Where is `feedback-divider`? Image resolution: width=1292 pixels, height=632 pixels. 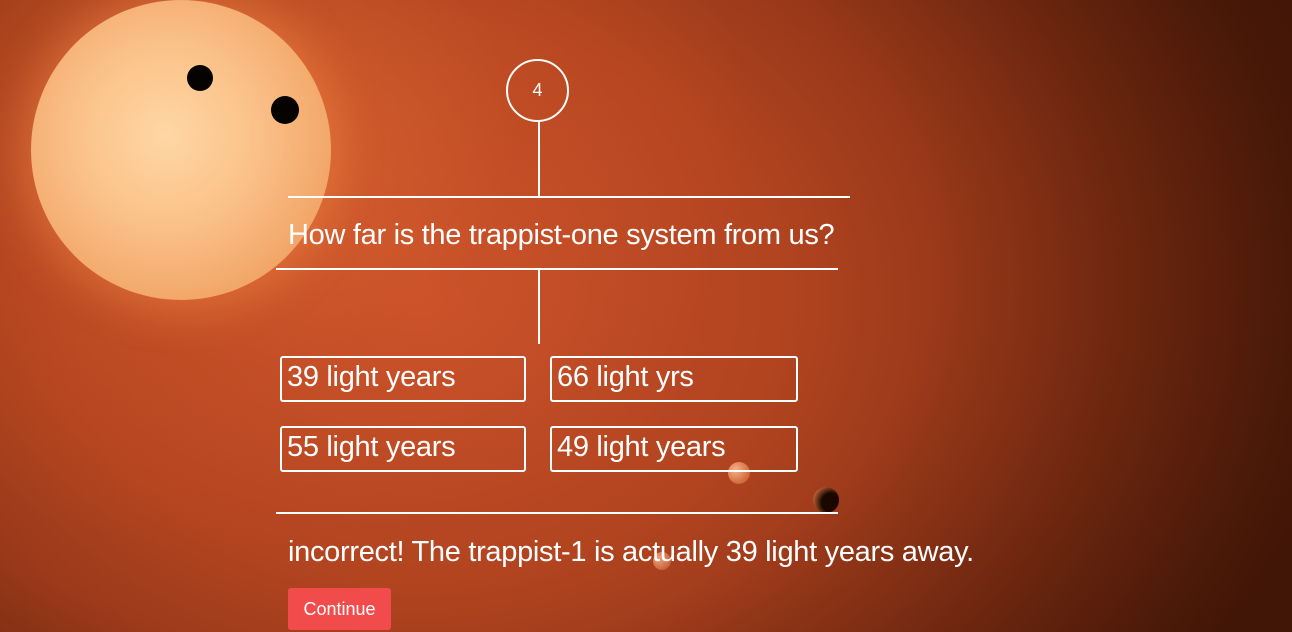 feedback-divider is located at coordinates (557, 513).